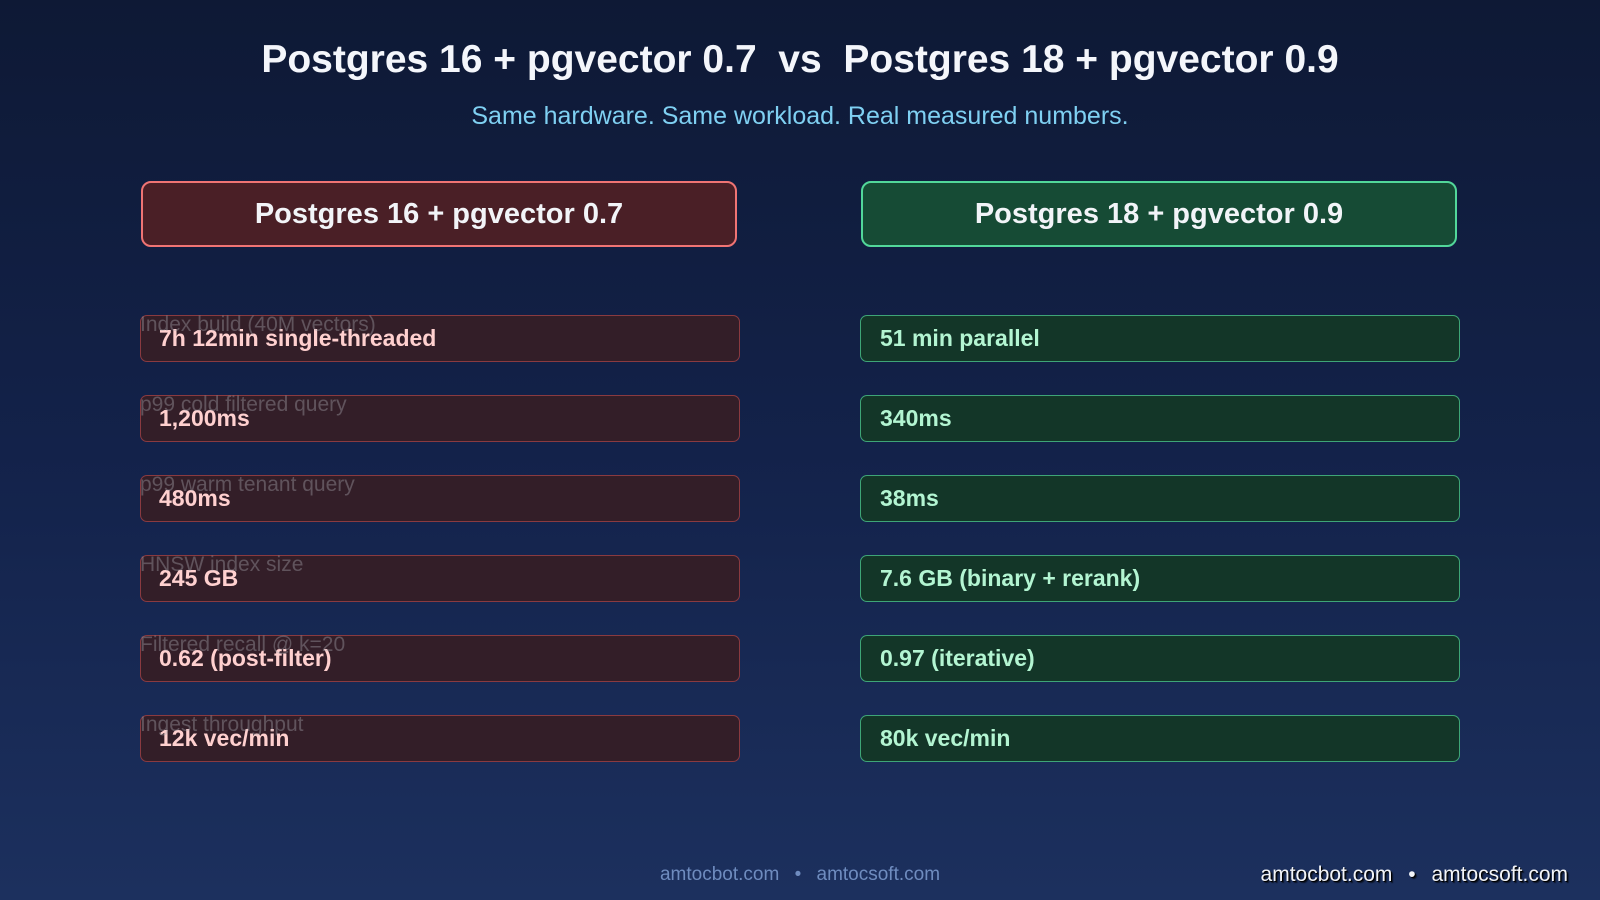 This screenshot has width=1600, height=900. Describe the element at coordinates (1499, 874) in the screenshot. I see `watermark-amtocsoft: amtocsoft.com` at that location.